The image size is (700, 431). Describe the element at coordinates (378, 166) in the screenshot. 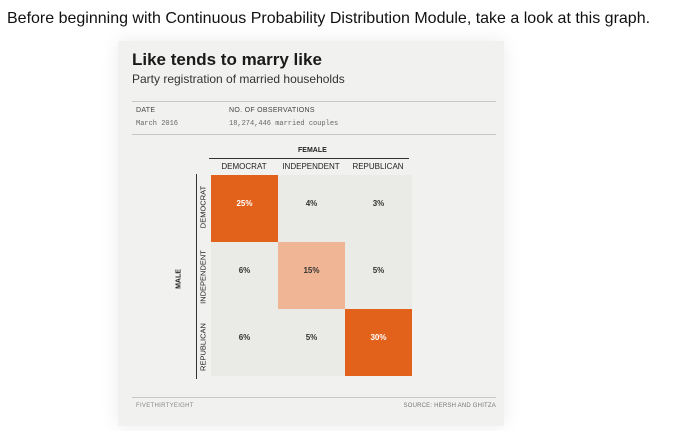

I see `column-header-republican: REPUBLICAN` at that location.